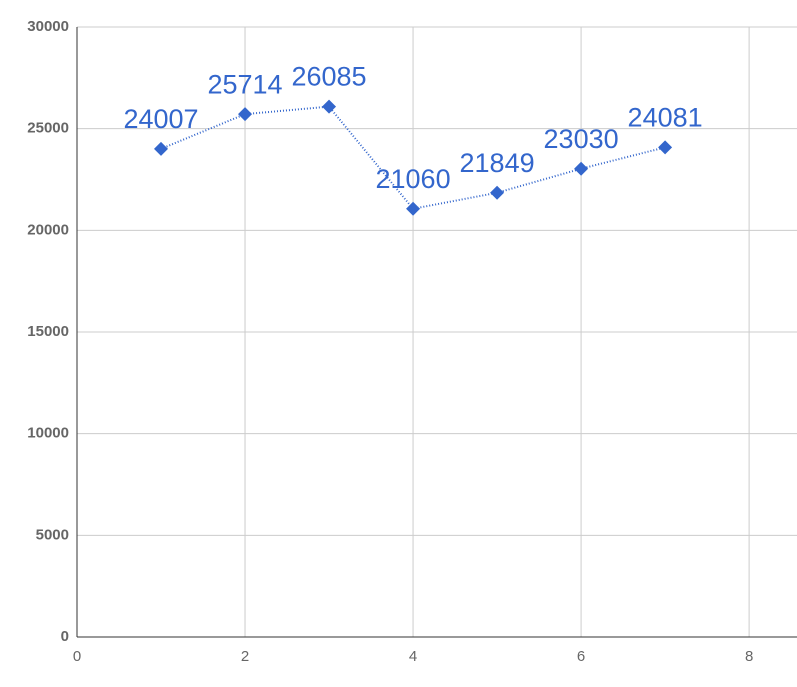 This screenshot has height=687, width=797. What do you see at coordinates (749, 656) in the screenshot?
I see `x-tick-label: 8` at bounding box center [749, 656].